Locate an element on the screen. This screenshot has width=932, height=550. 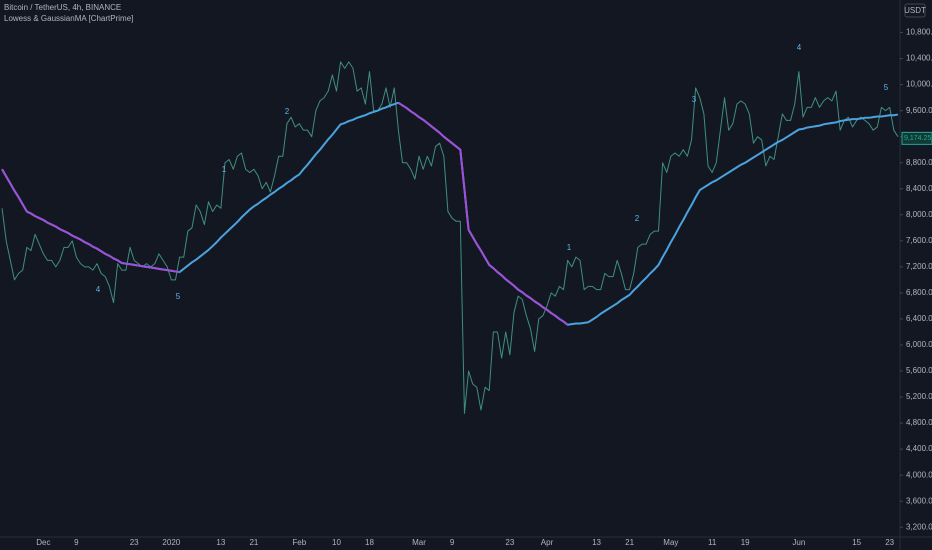
x-tick-label: 11 is located at coordinates (712, 542).